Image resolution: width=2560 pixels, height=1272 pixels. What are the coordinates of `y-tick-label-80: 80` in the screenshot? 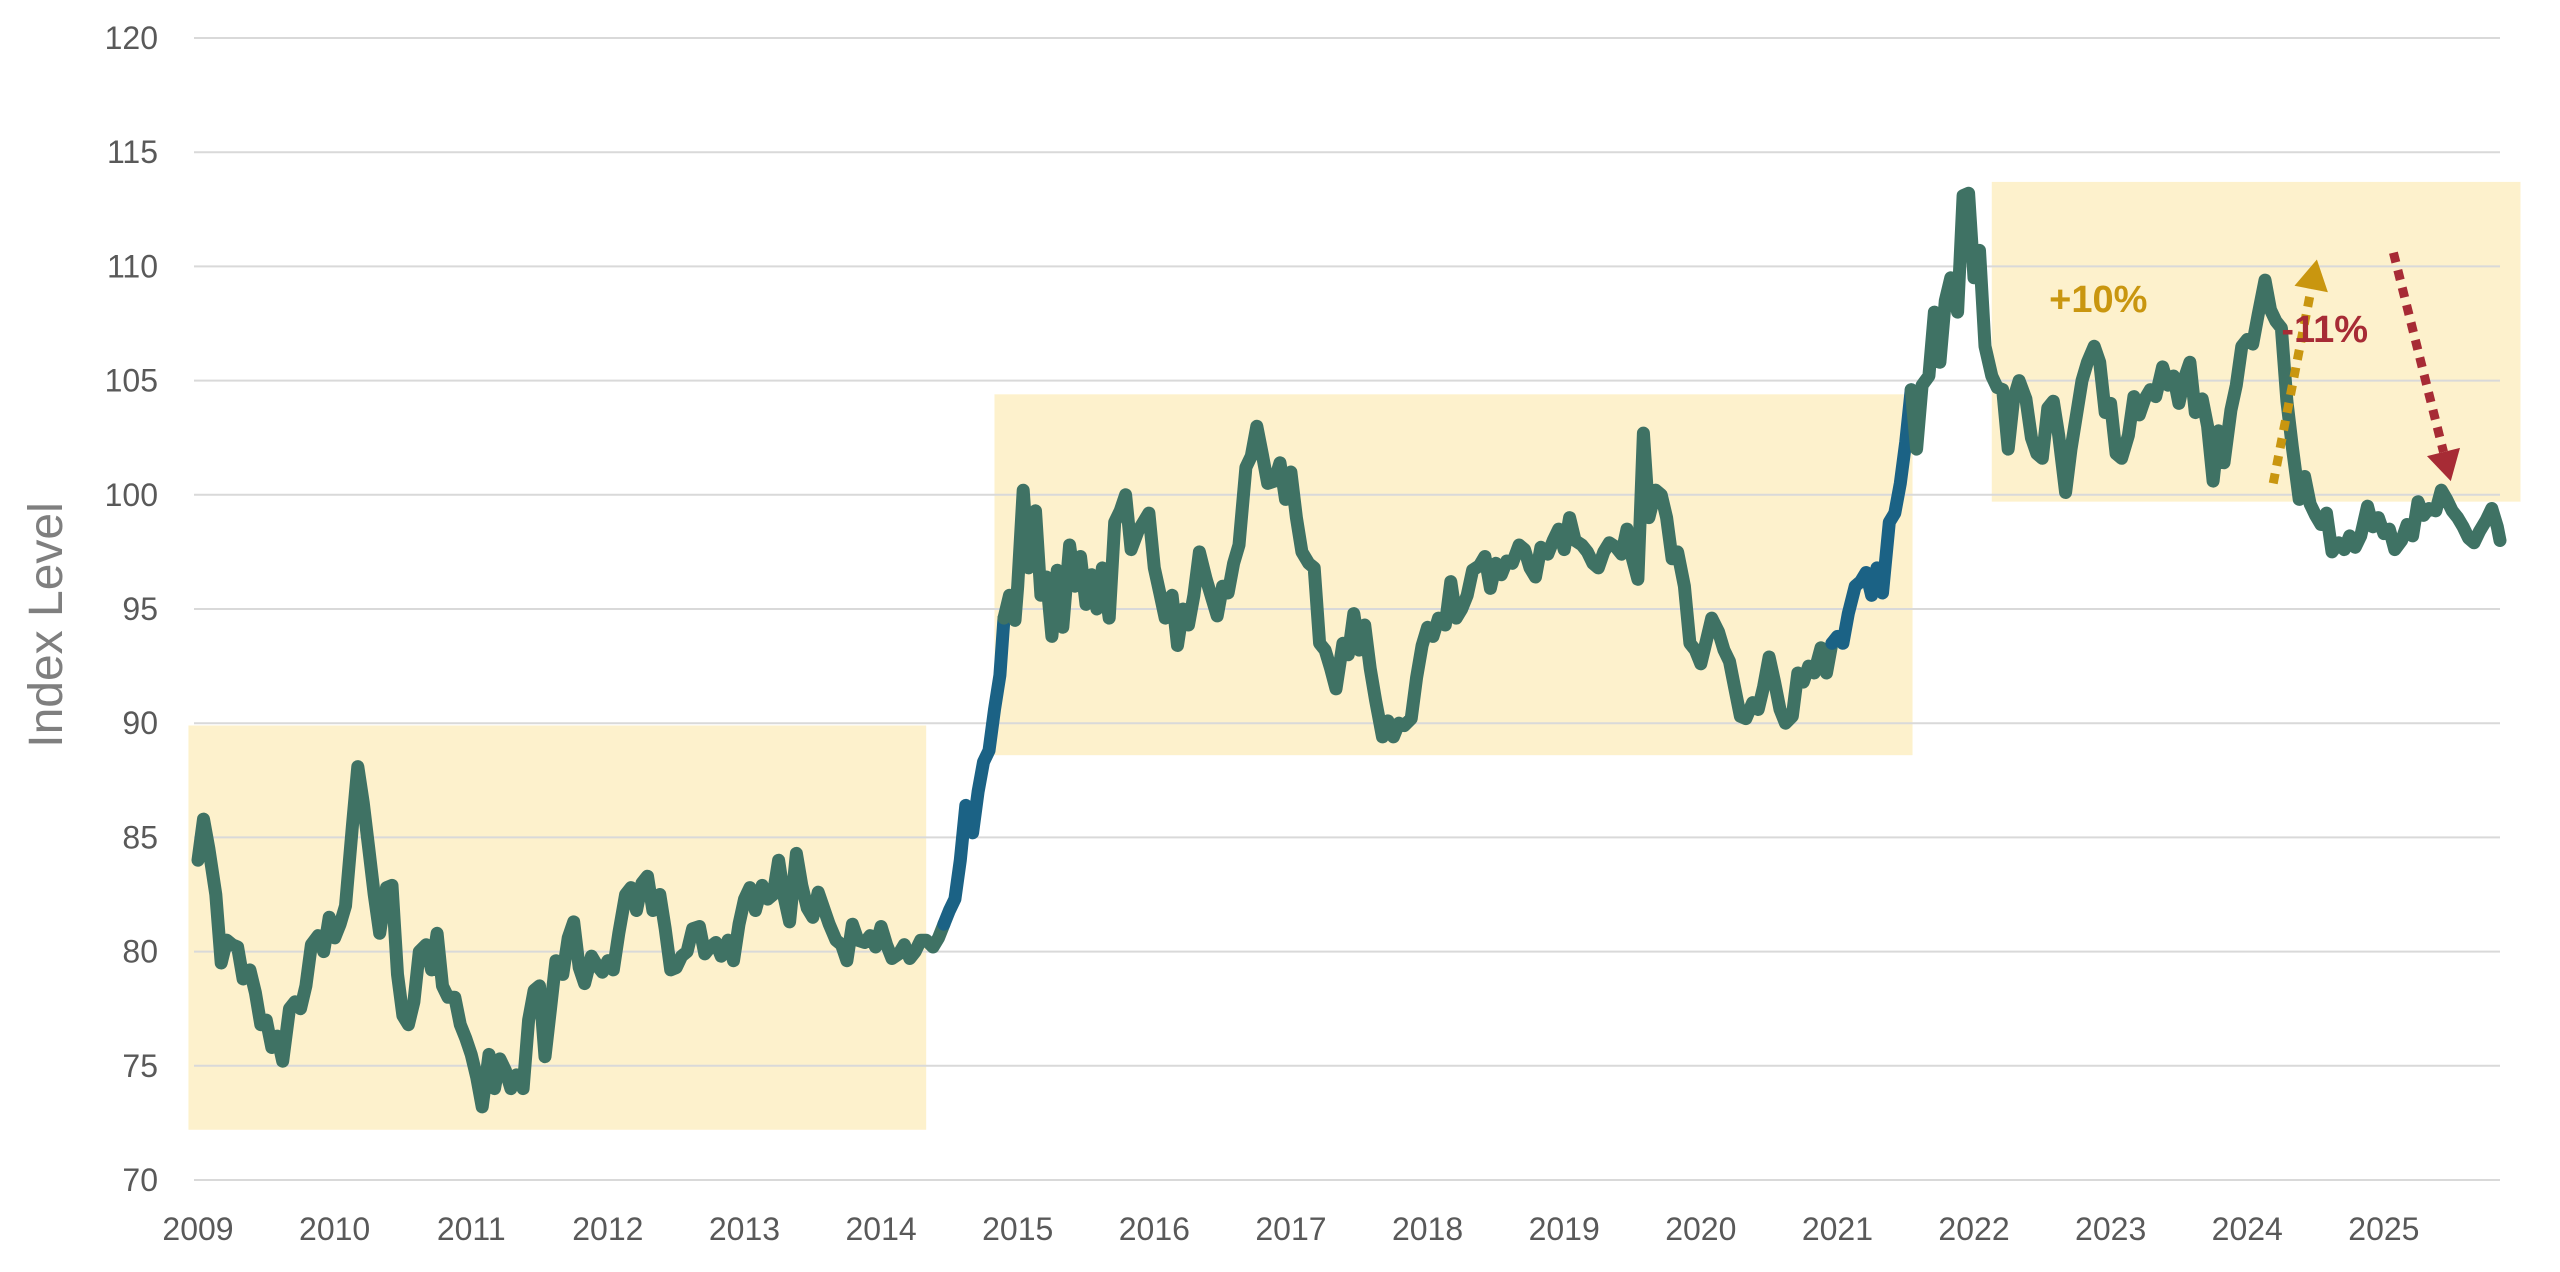 It's located at (140, 952).